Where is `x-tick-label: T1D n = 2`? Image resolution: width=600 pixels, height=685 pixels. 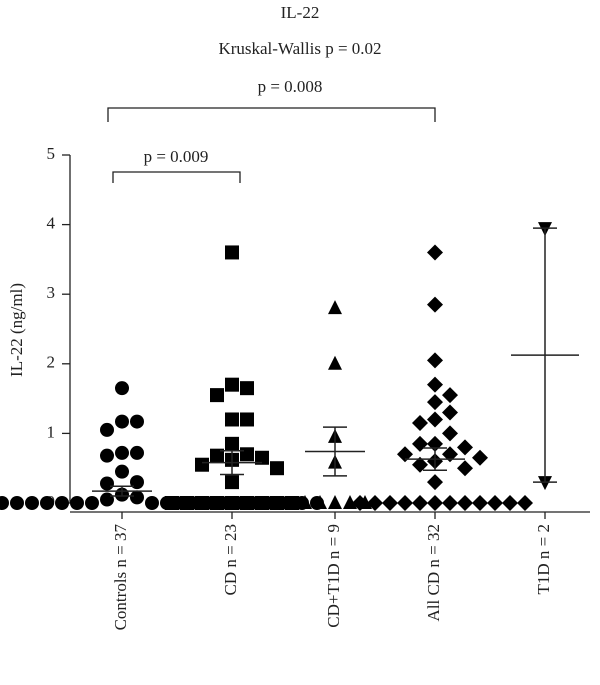
x-tick-label: T1D n = 2 is located at coordinates (543, 559).